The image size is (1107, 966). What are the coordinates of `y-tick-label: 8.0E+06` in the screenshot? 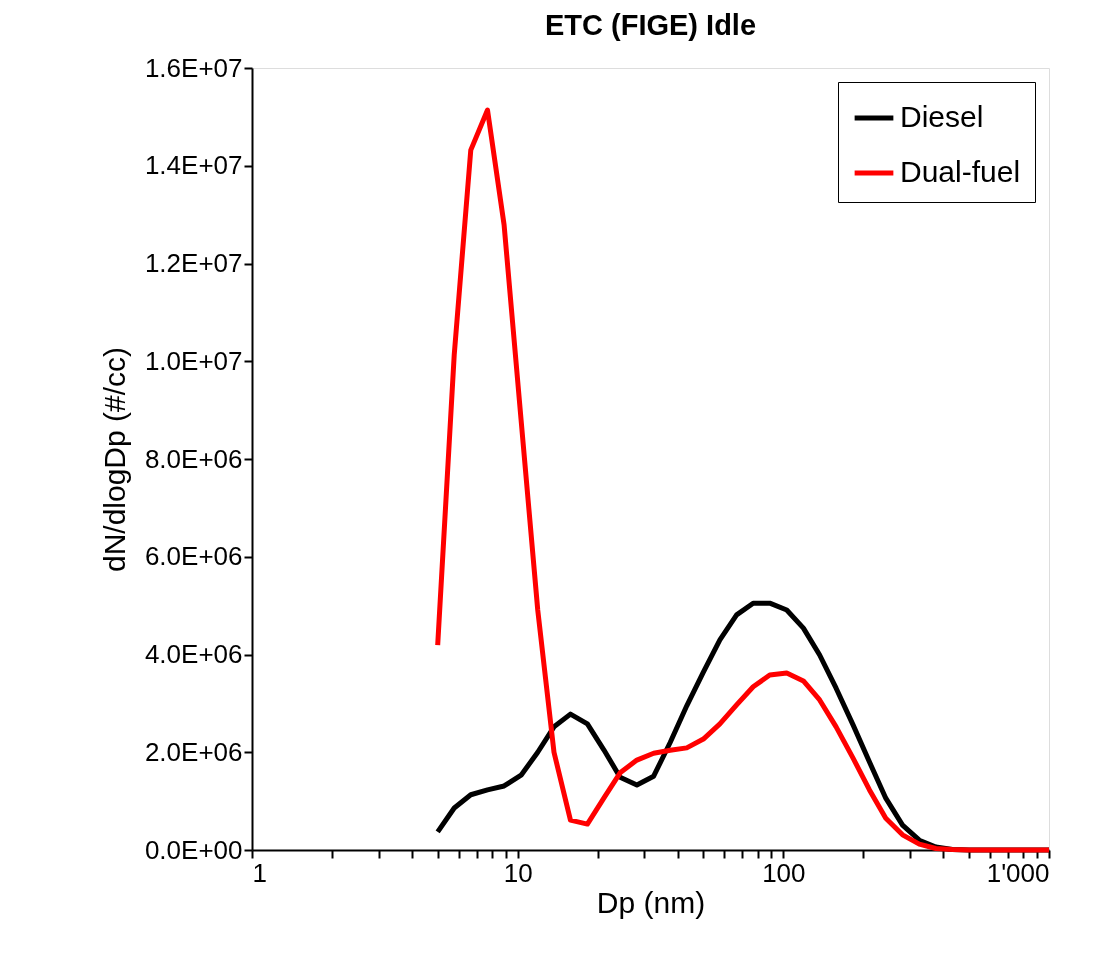 It's located at (193, 458).